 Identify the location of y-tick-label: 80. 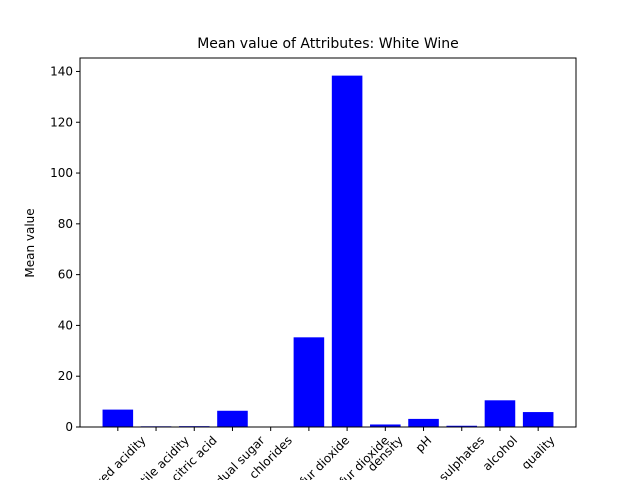
(65, 224).